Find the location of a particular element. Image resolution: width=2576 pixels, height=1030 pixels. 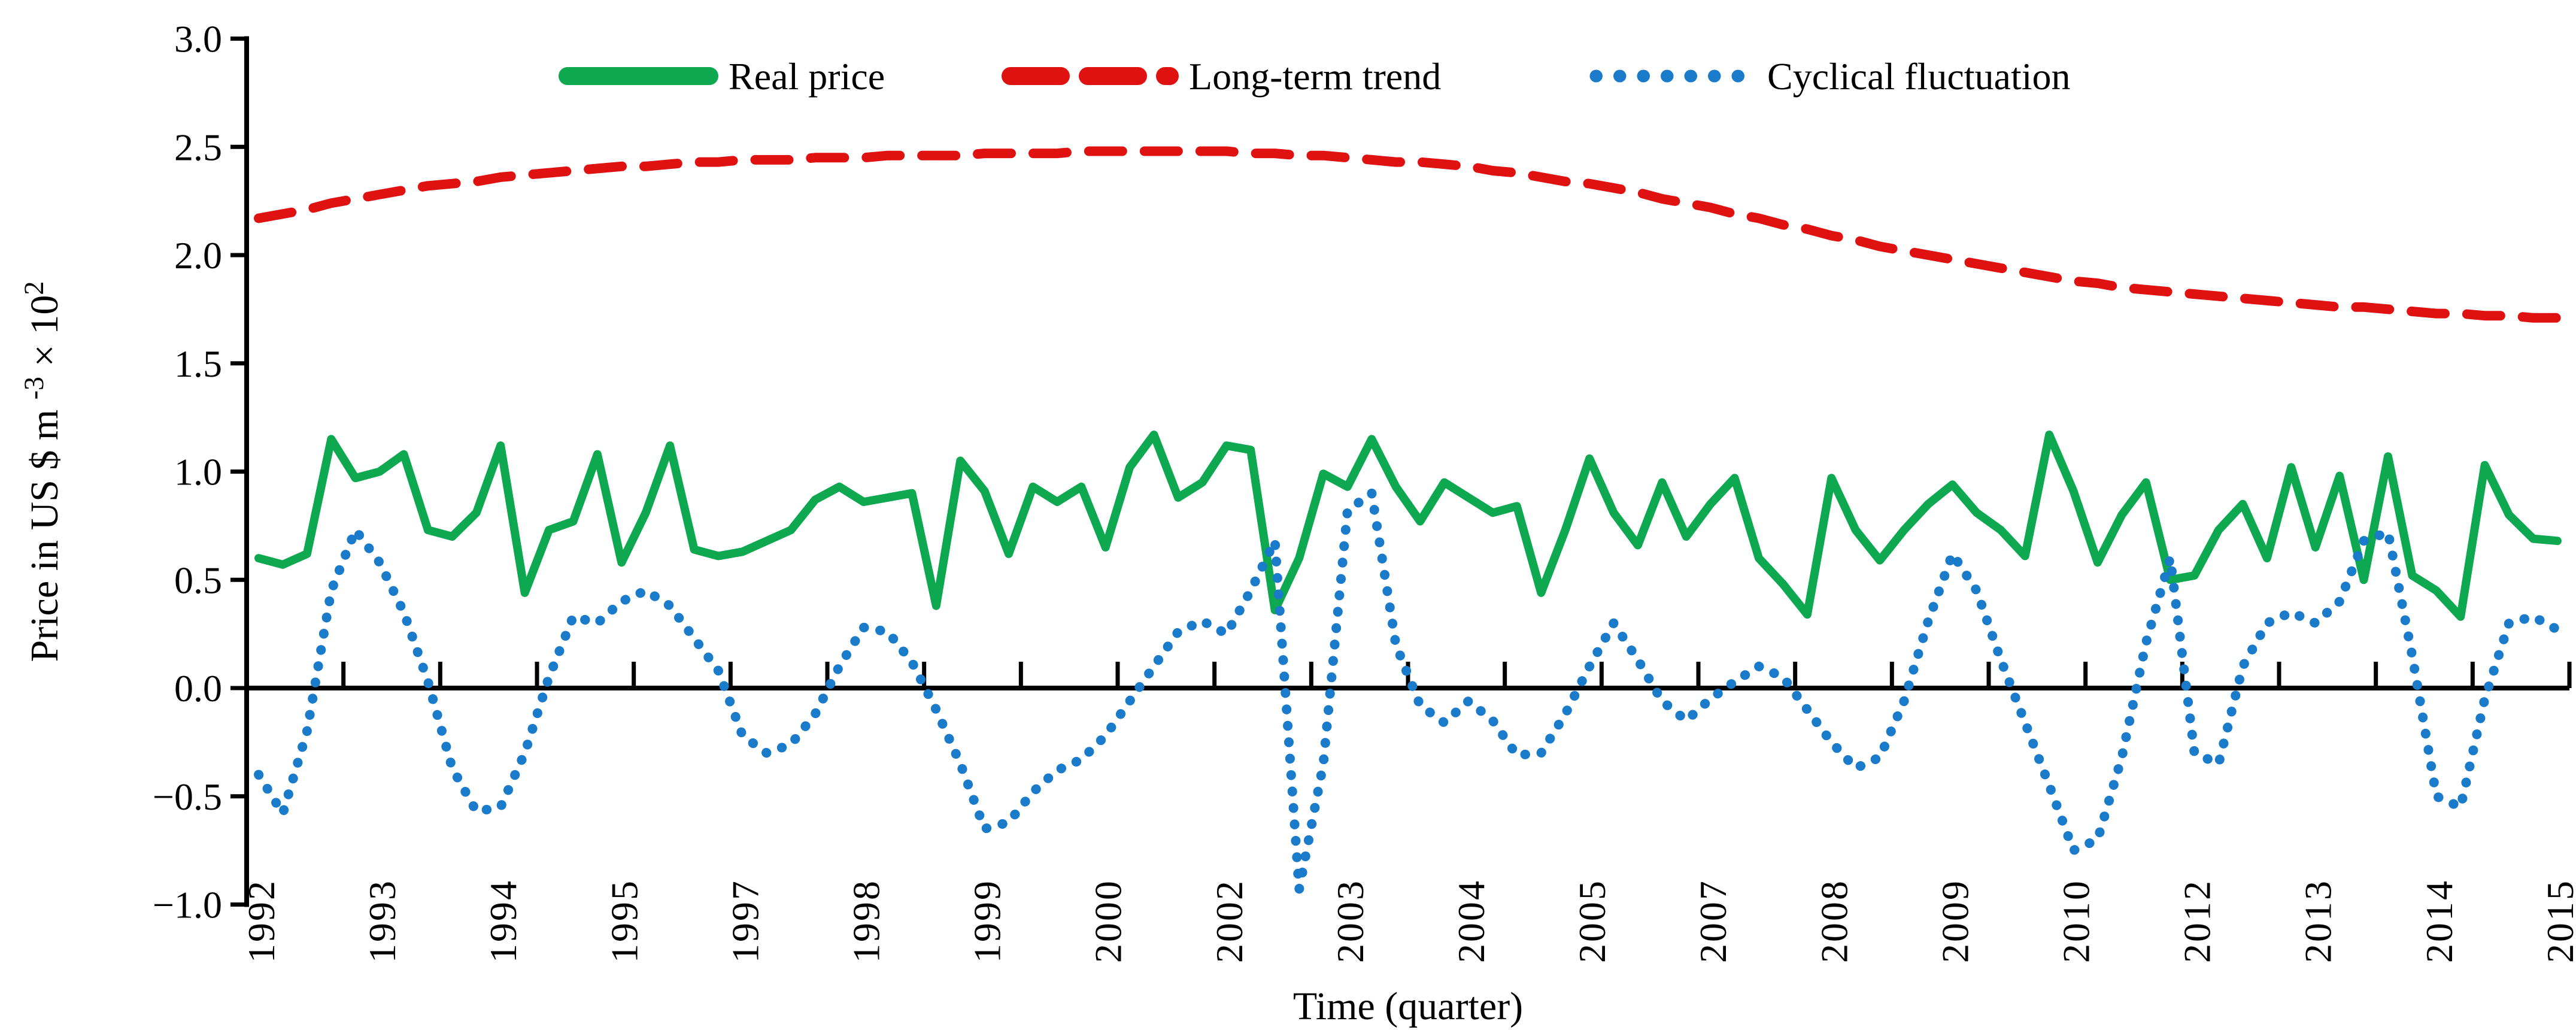

y-tick-label: 1.0 is located at coordinates (198, 472).